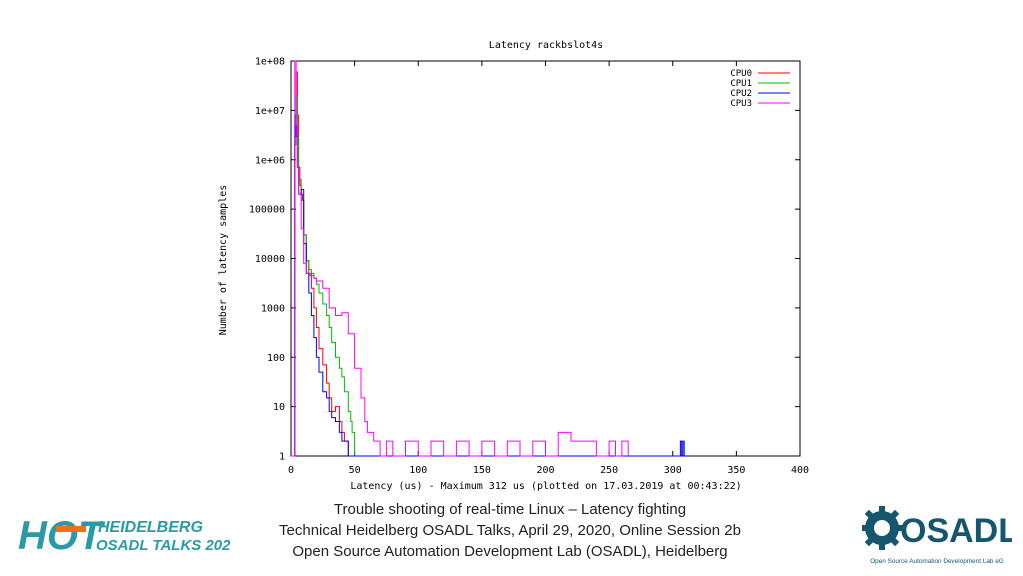 Image resolution: width=1023 pixels, height=576 pixels. I want to click on legend-label: CPU1, so click(741, 84).